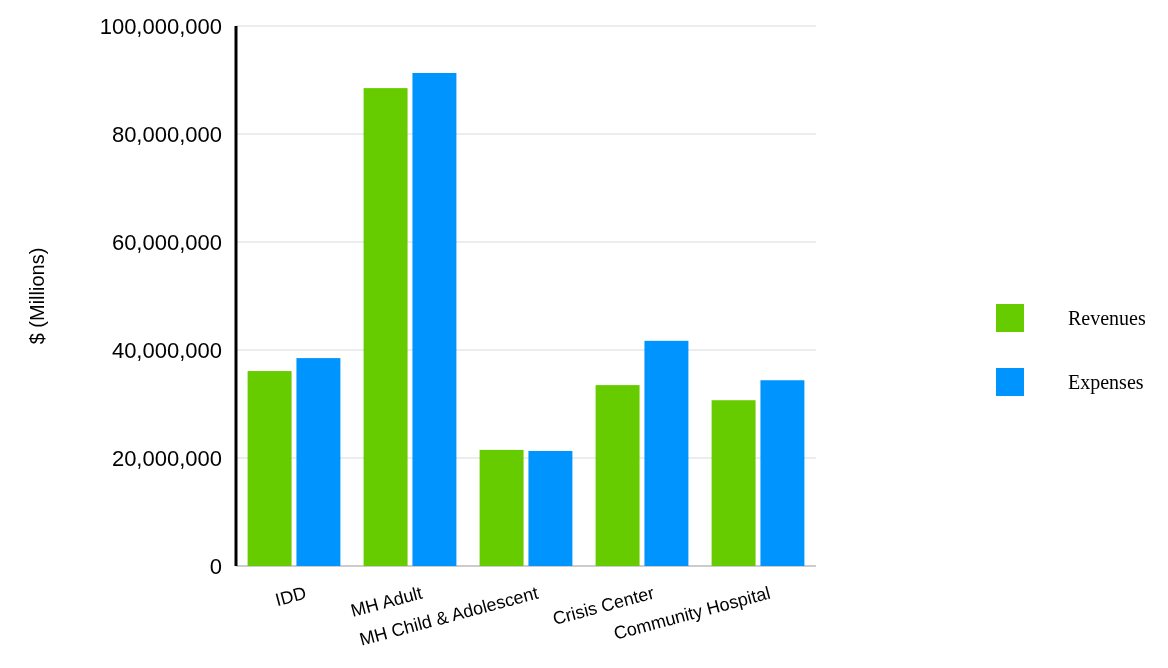  What do you see at coordinates (1107, 318) in the screenshot?
I see `legend-label: Revenues` at bounding box center [1107, 318].